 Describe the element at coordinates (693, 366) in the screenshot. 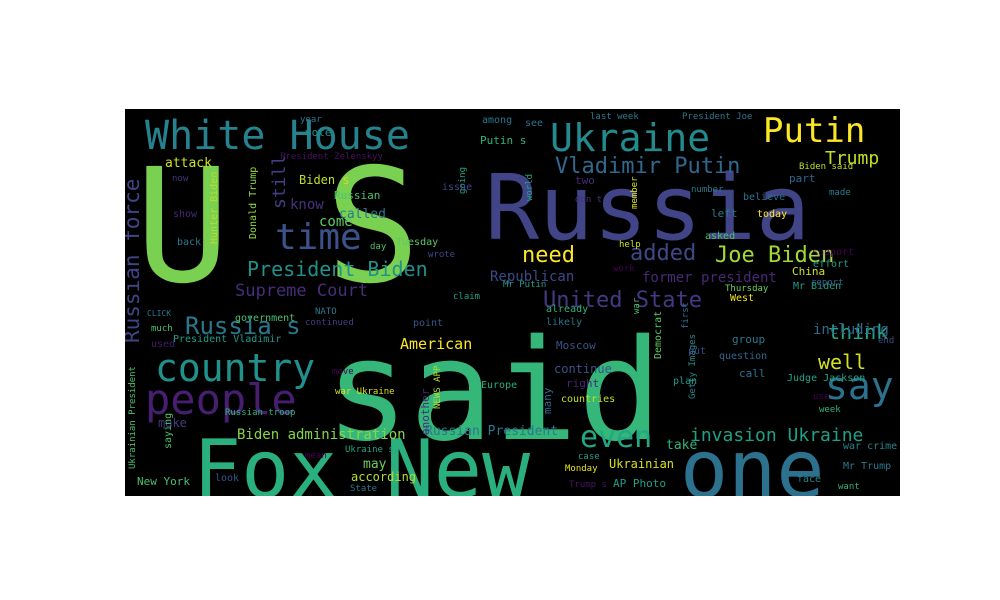

I see `word-getty-images: Getty Images` at that location.